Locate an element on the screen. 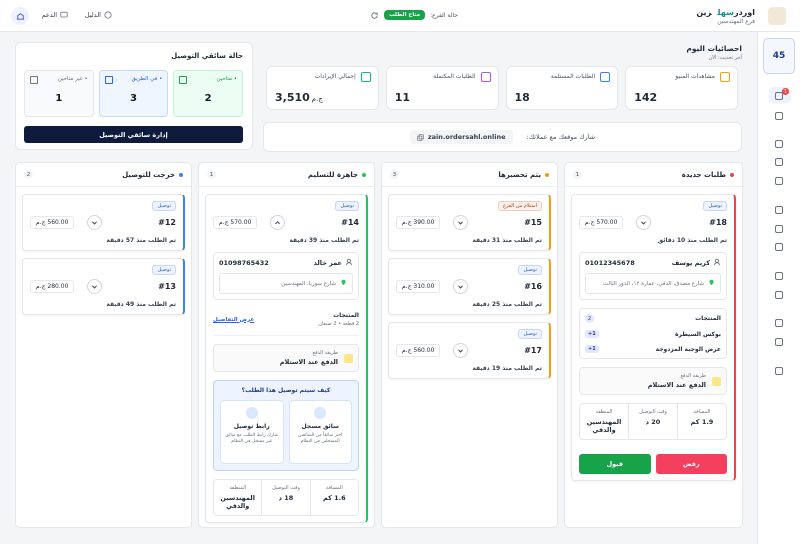 This screenshot has height=544, width=800. guide-link: الدليل is located at coordinates (98, 15).